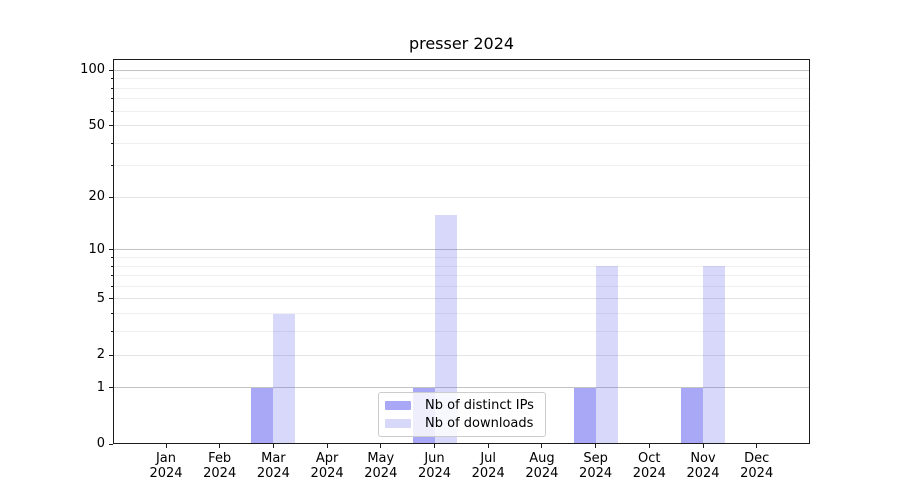  Describe the element at coordinates (398, 424) in the screenshot. I see `legend-swatch-downloads` at that location.